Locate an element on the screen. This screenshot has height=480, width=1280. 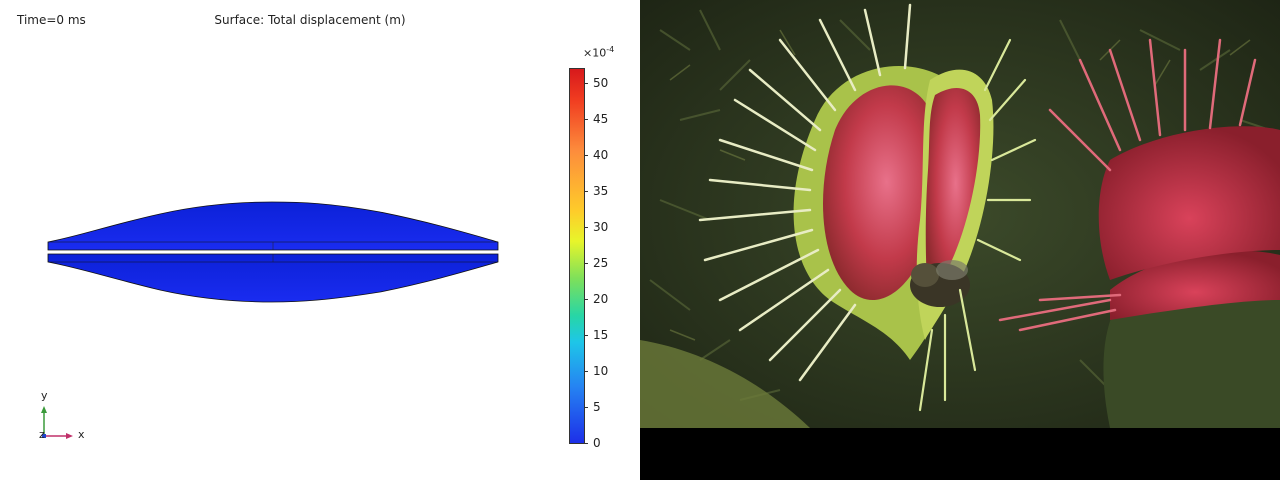
colorbar is located at coordinates (577, 256).